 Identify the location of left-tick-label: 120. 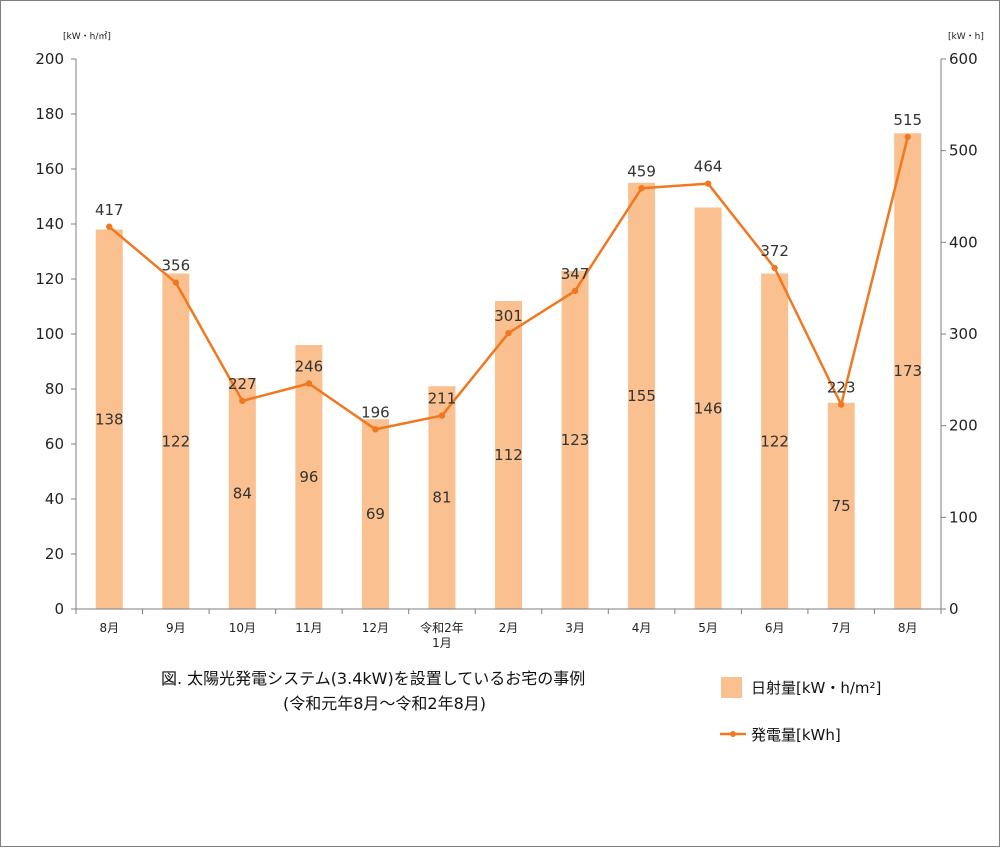
(49, 279).